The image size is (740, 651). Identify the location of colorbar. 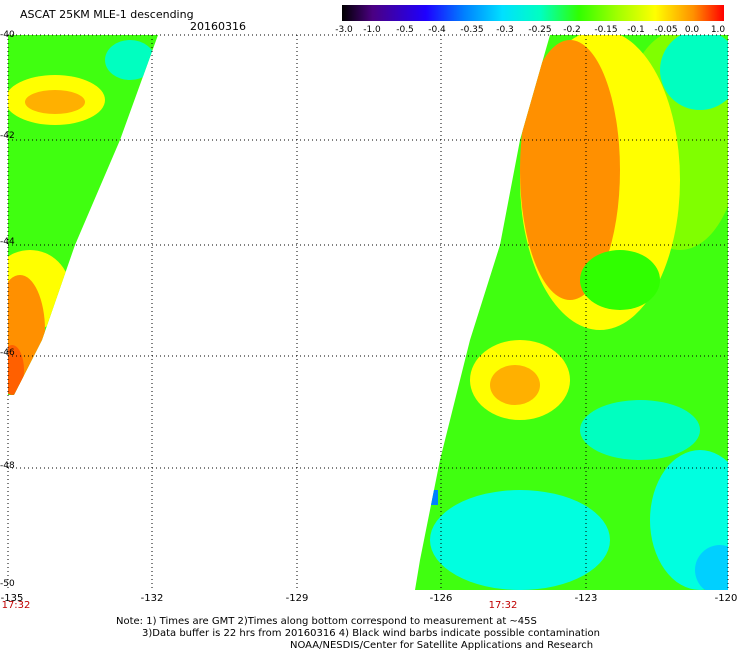
(533, 13).